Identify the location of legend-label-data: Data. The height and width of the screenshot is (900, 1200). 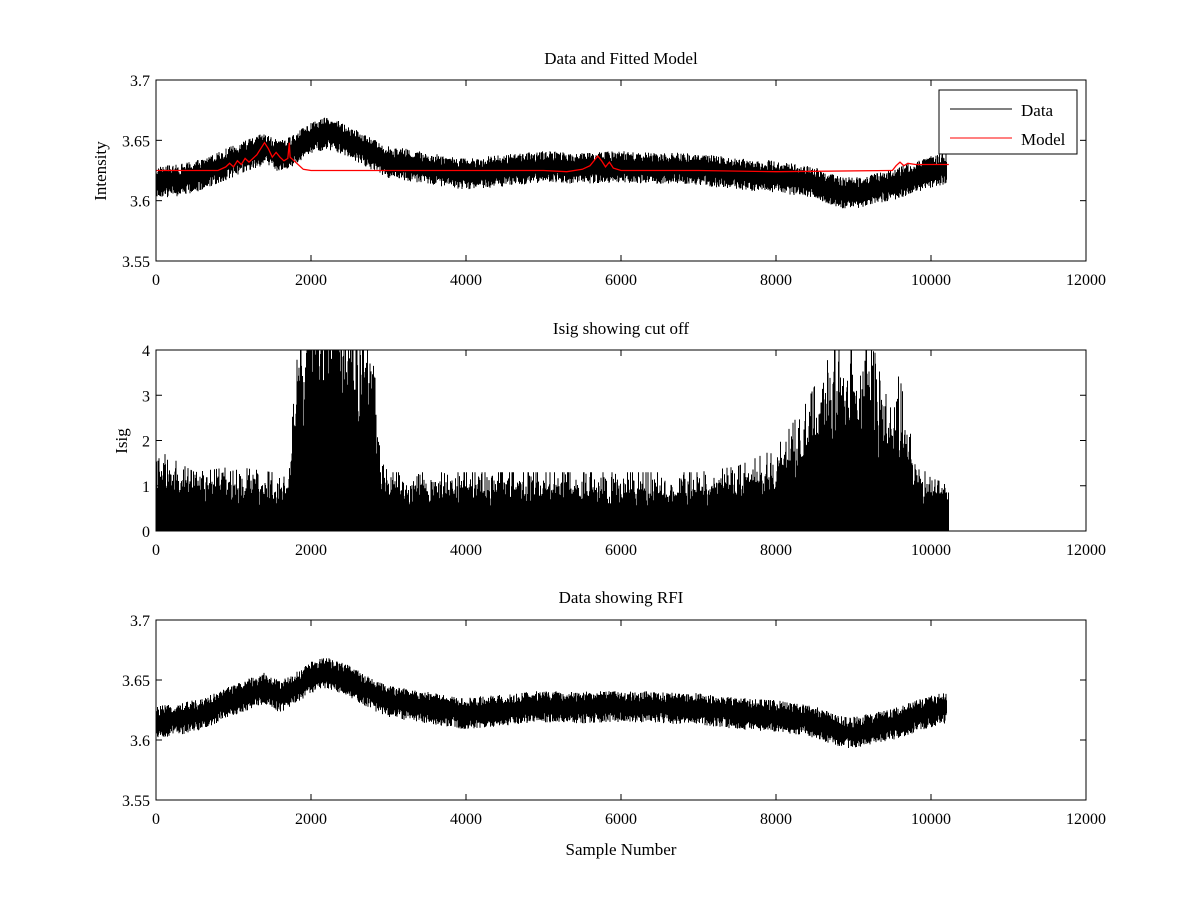
(1037, 110).